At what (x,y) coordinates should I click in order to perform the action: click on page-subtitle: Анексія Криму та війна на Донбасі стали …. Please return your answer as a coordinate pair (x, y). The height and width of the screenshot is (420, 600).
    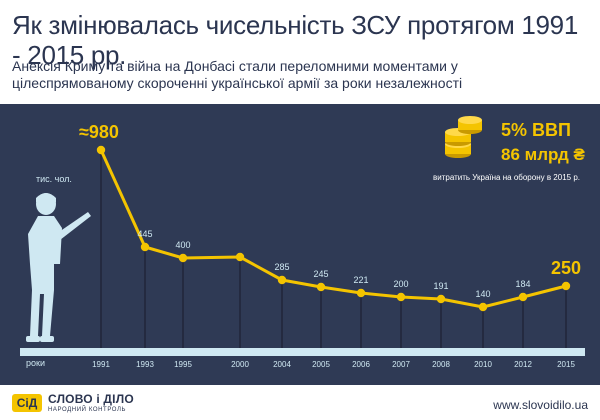
    Looking at the image, I should click on (237, 74).